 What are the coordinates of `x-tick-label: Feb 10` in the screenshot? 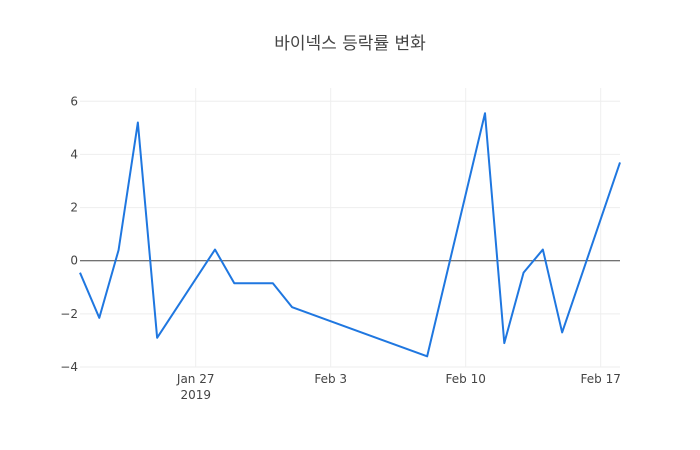 It's located at (466, 379).